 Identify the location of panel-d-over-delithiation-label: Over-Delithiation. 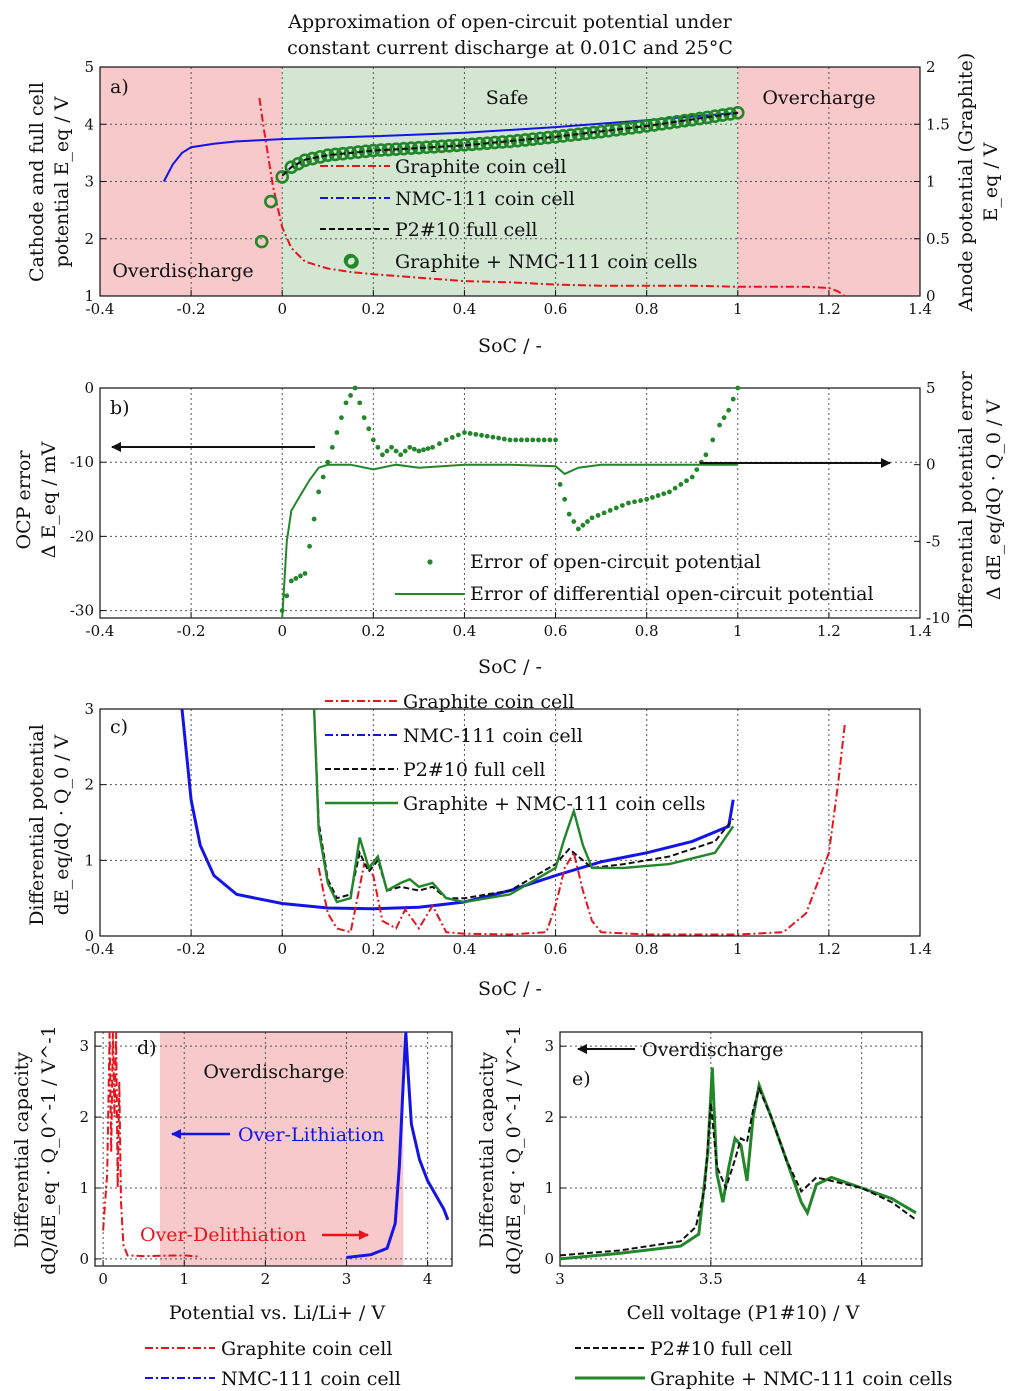
(223, 1235).